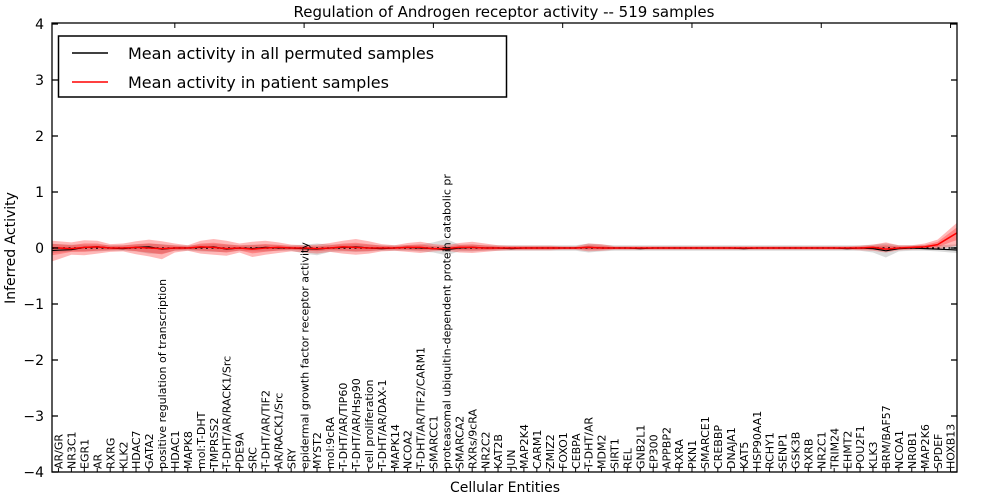  What do you see at coordinates (757, 440) in the screenshot?
I see `x-tick-label: HSP90AA1` at bounding box center [757, 440].